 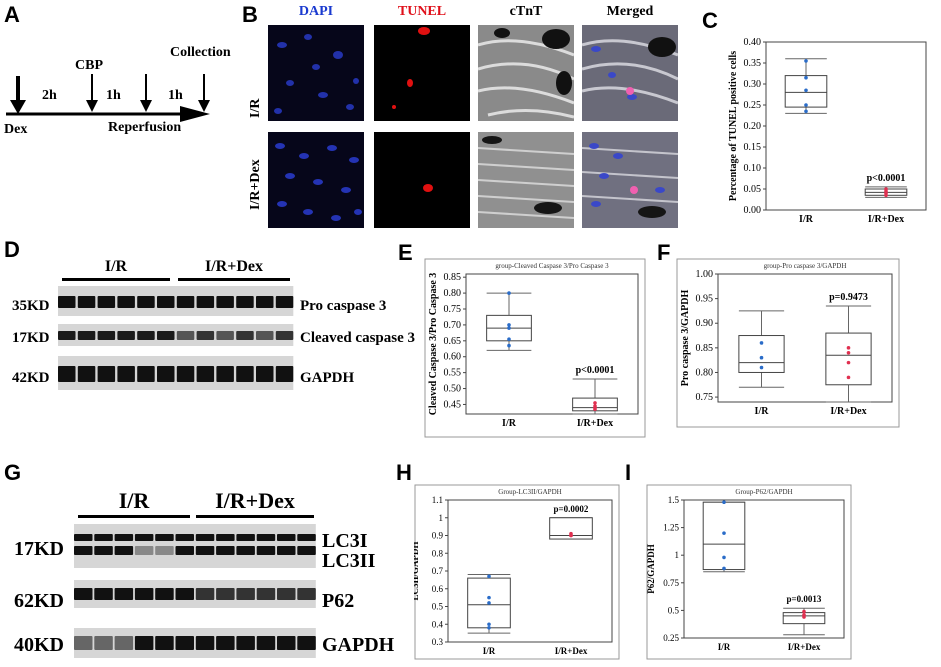 I want to click on cbp-label: CBP, so click(x=89, y=65).